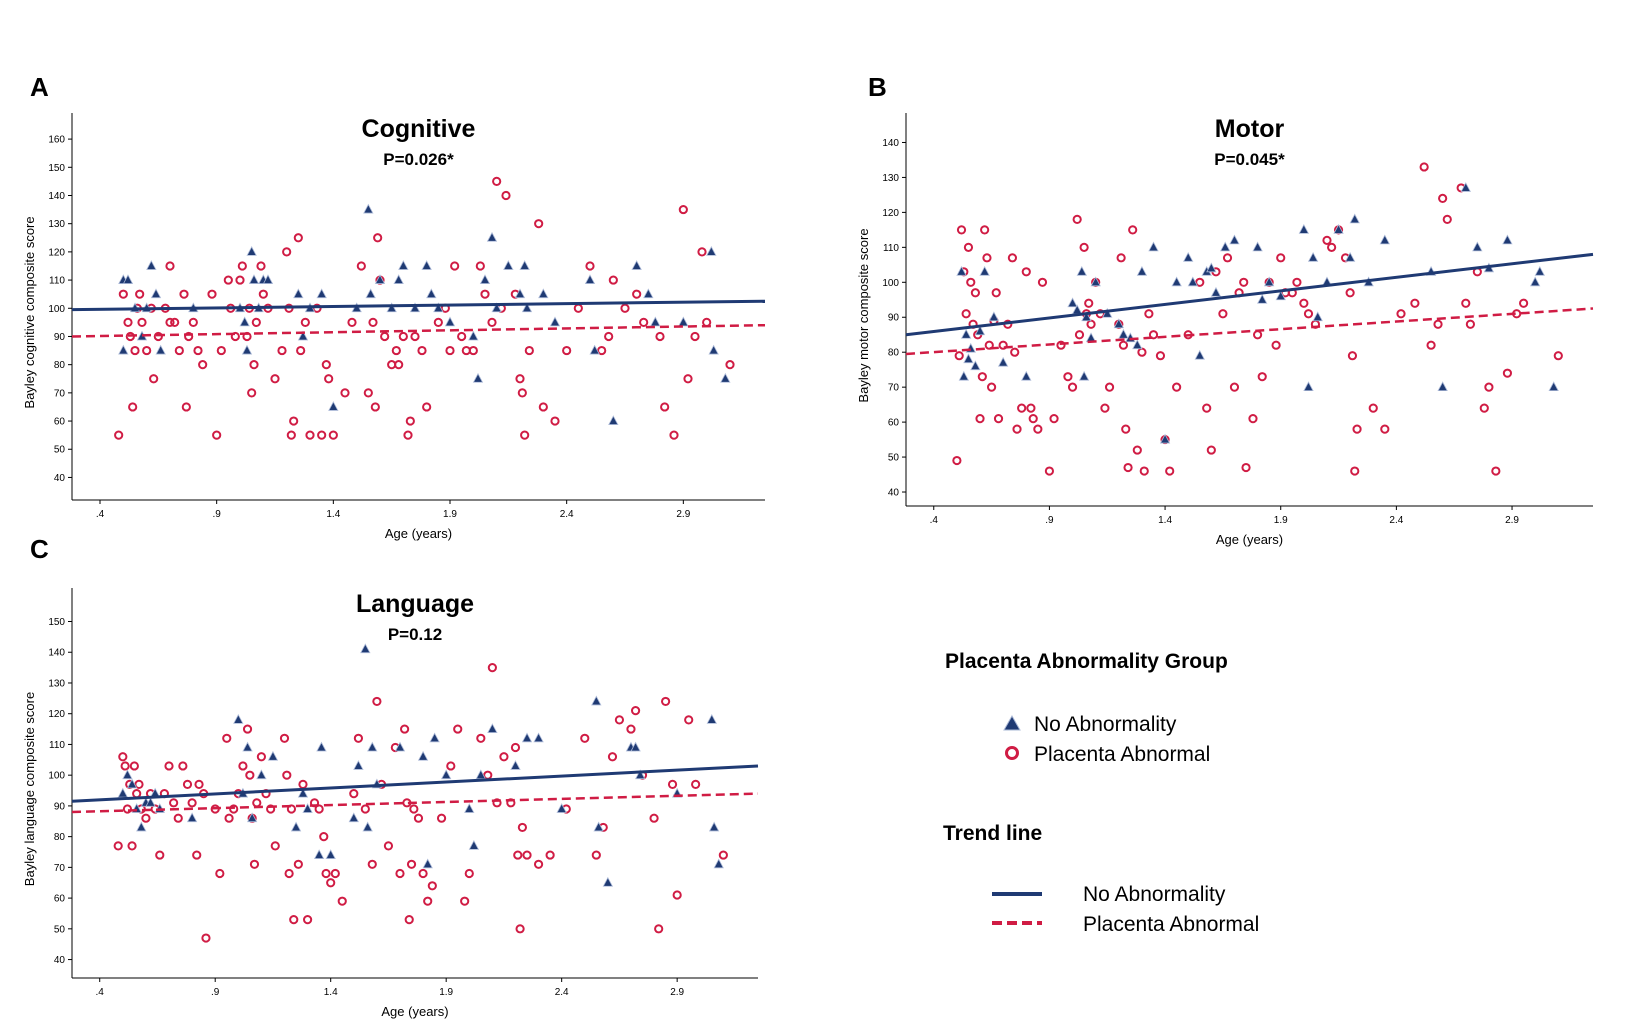  What do you see at coordinates (877, 87) in the screenshot?
I see `panel-letter: B` at bounding box center [877, 87].